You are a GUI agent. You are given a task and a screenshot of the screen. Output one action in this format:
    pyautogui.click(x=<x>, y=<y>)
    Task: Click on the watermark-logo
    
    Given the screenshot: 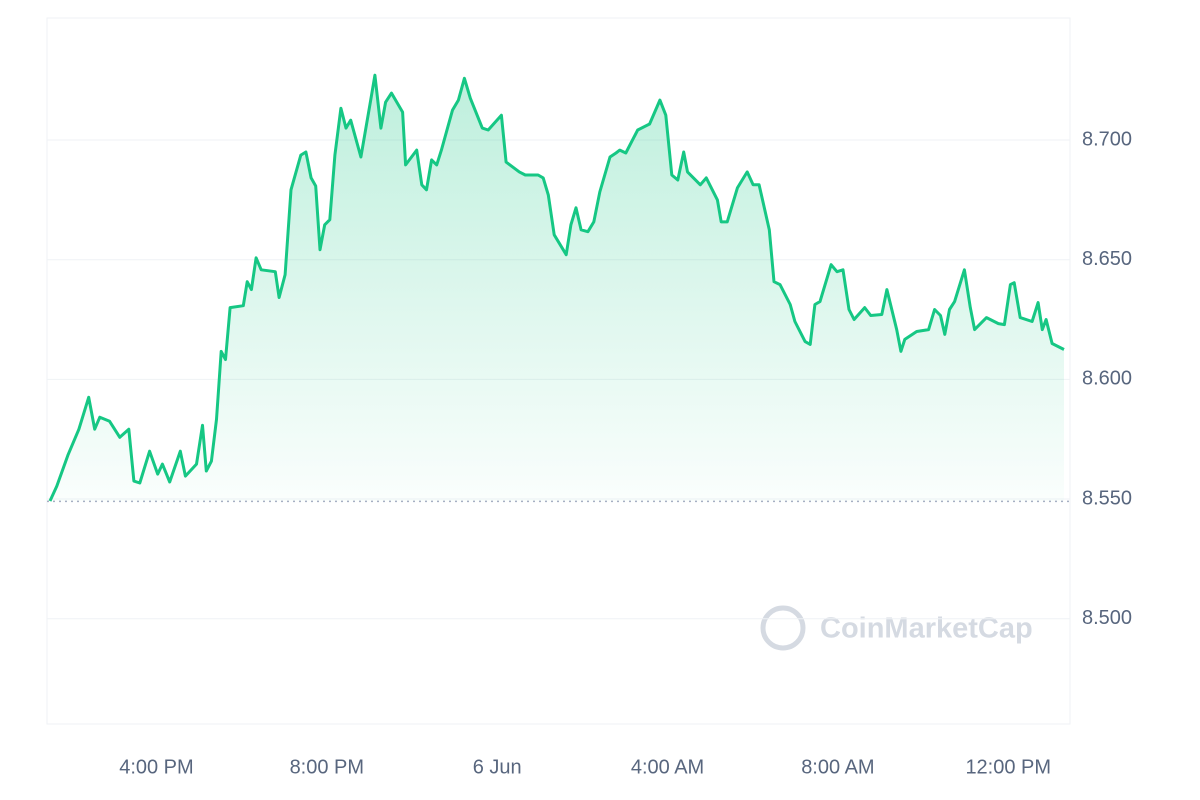 What is the action you would take?
    pyautogui.click(x=783, y=628)
    